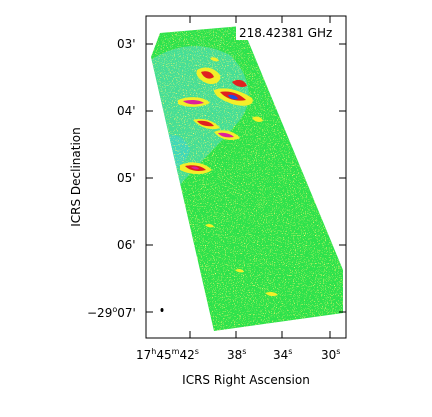  What do you see at coordinates (282, 354) in the screenshot?
I see `x-tick-label-3: 34s` at bounding box center [282, 354].